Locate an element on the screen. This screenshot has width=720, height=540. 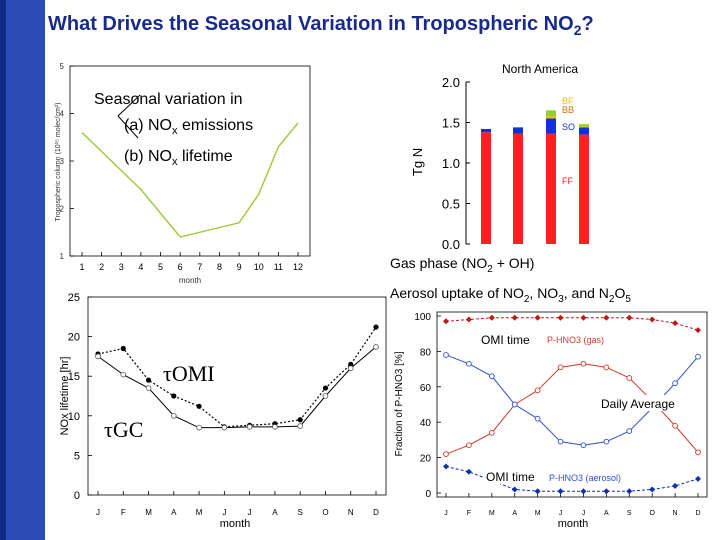
phno3-axes-frame is located at coordinates (572, 404).